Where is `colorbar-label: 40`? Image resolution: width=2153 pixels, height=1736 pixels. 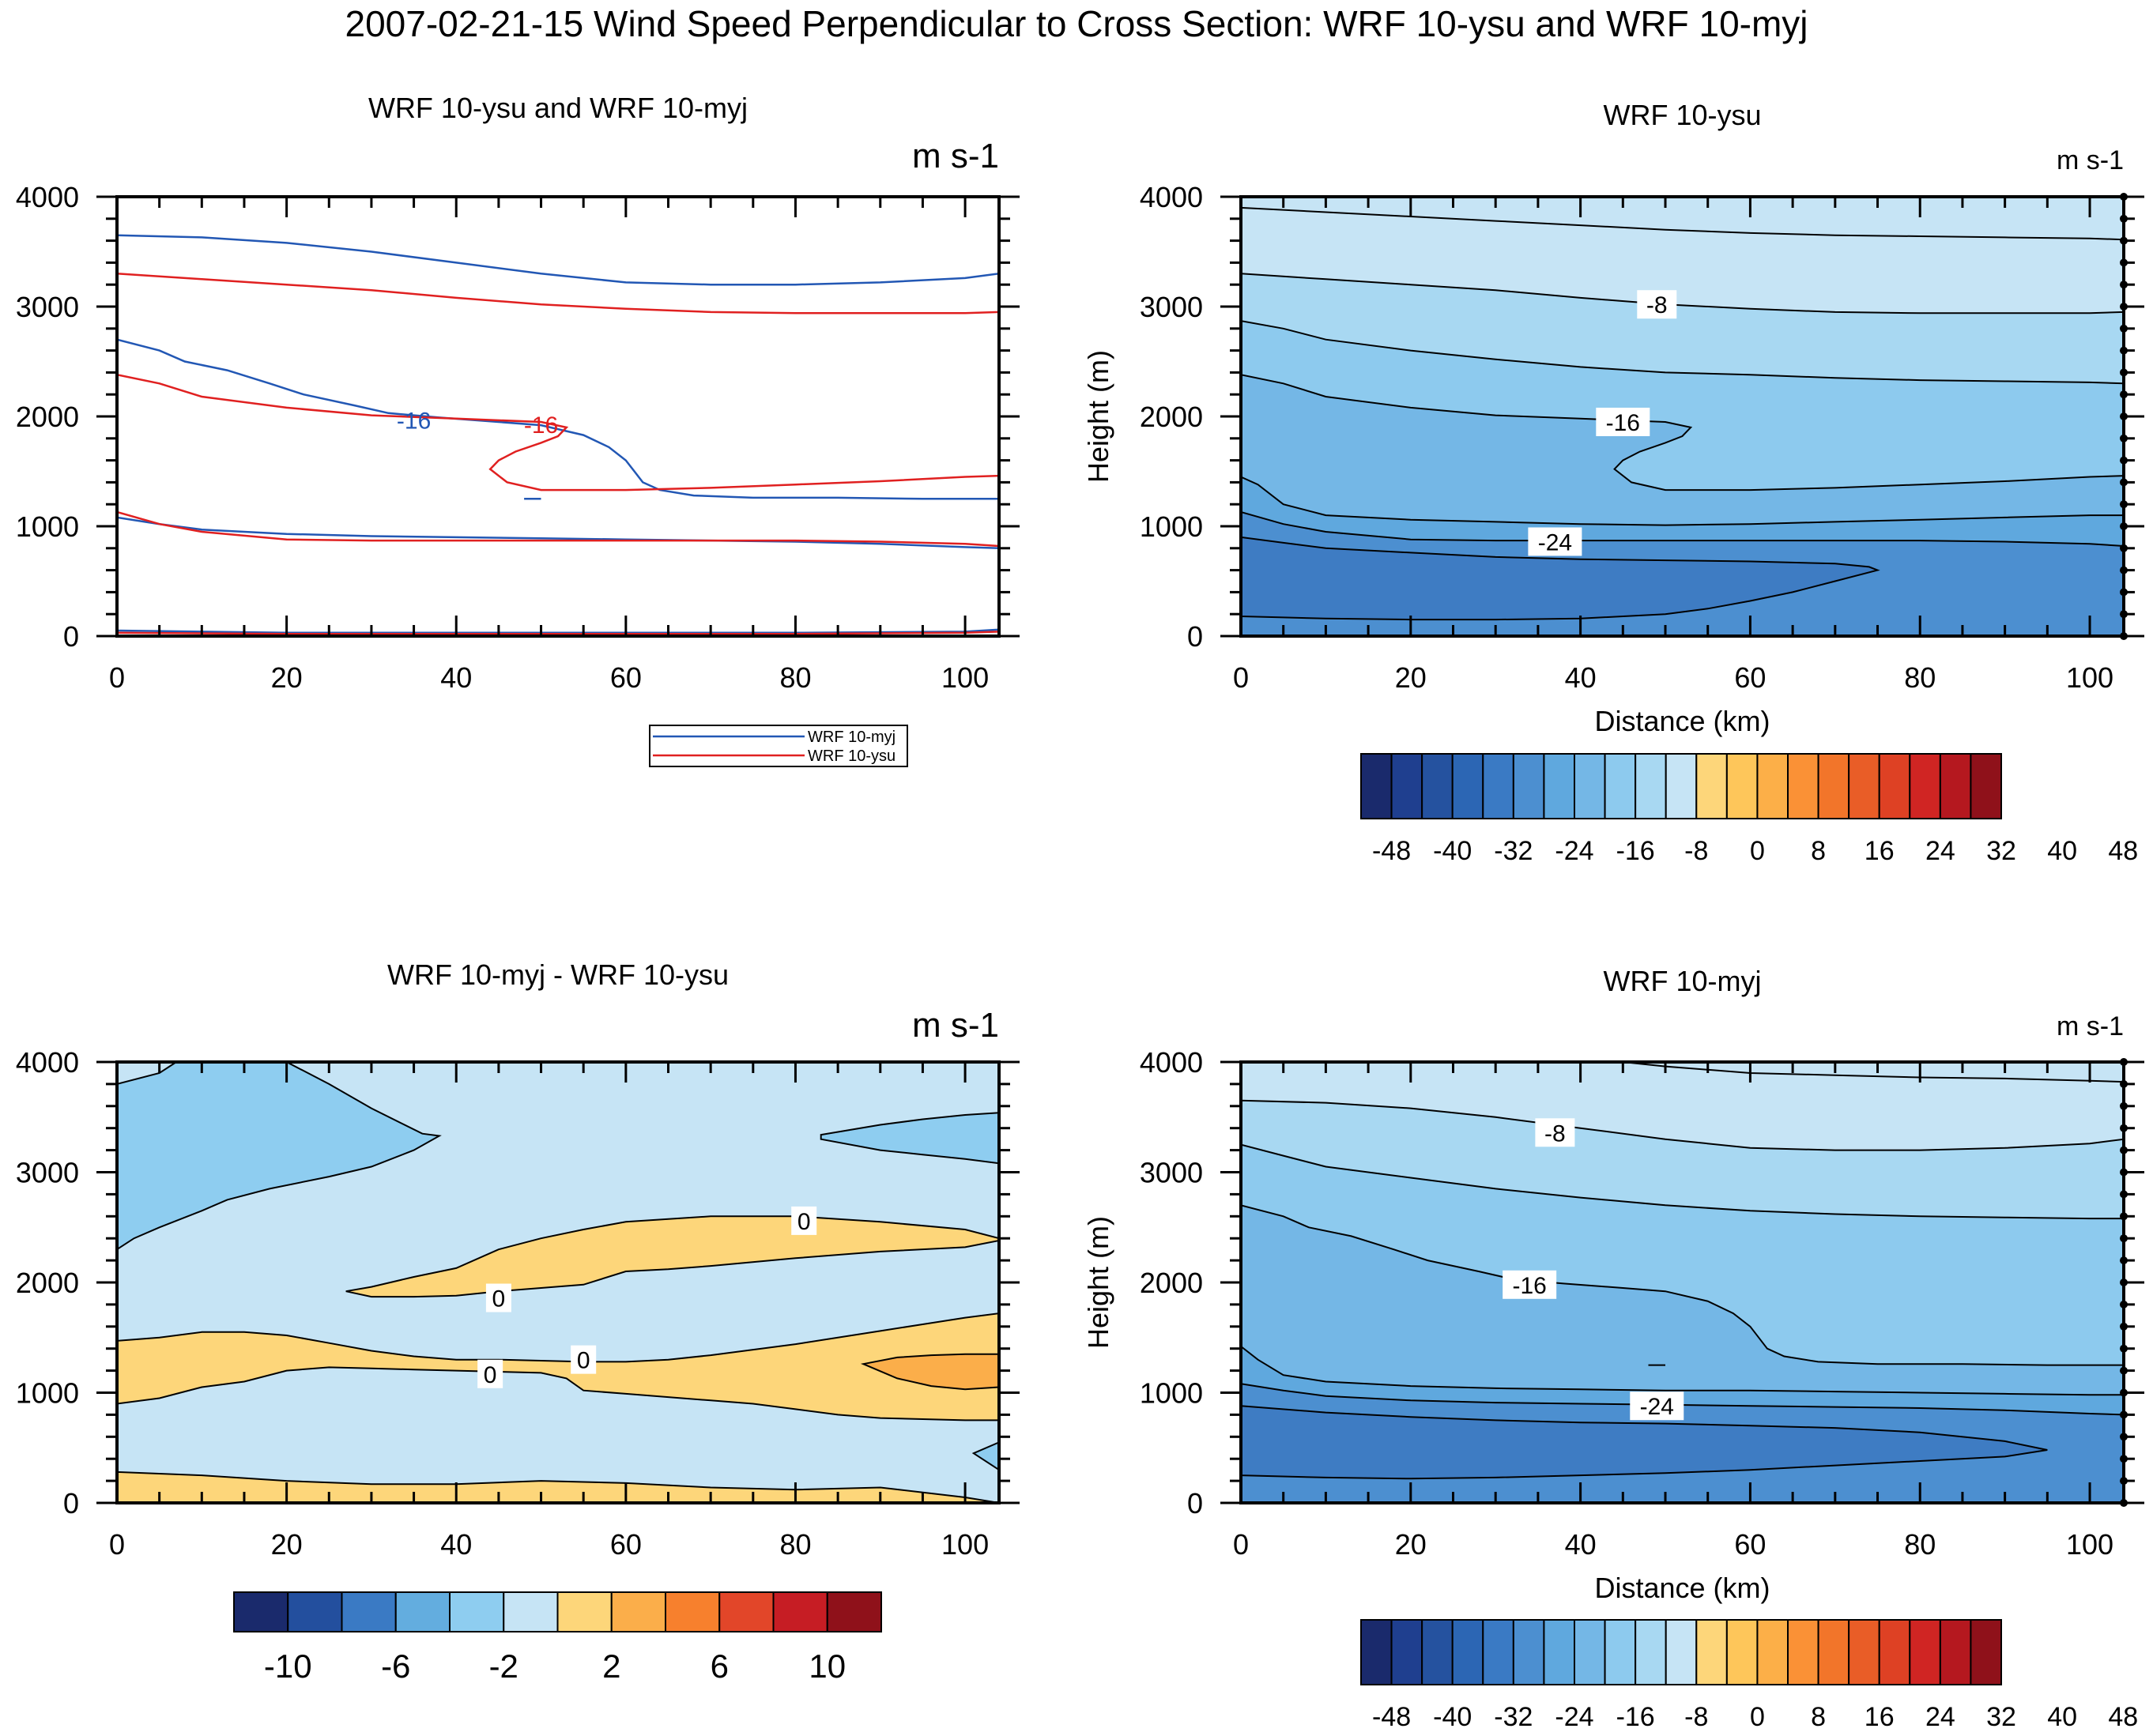
colorbar-label: 40 is located at coordinates (2062, 1717).